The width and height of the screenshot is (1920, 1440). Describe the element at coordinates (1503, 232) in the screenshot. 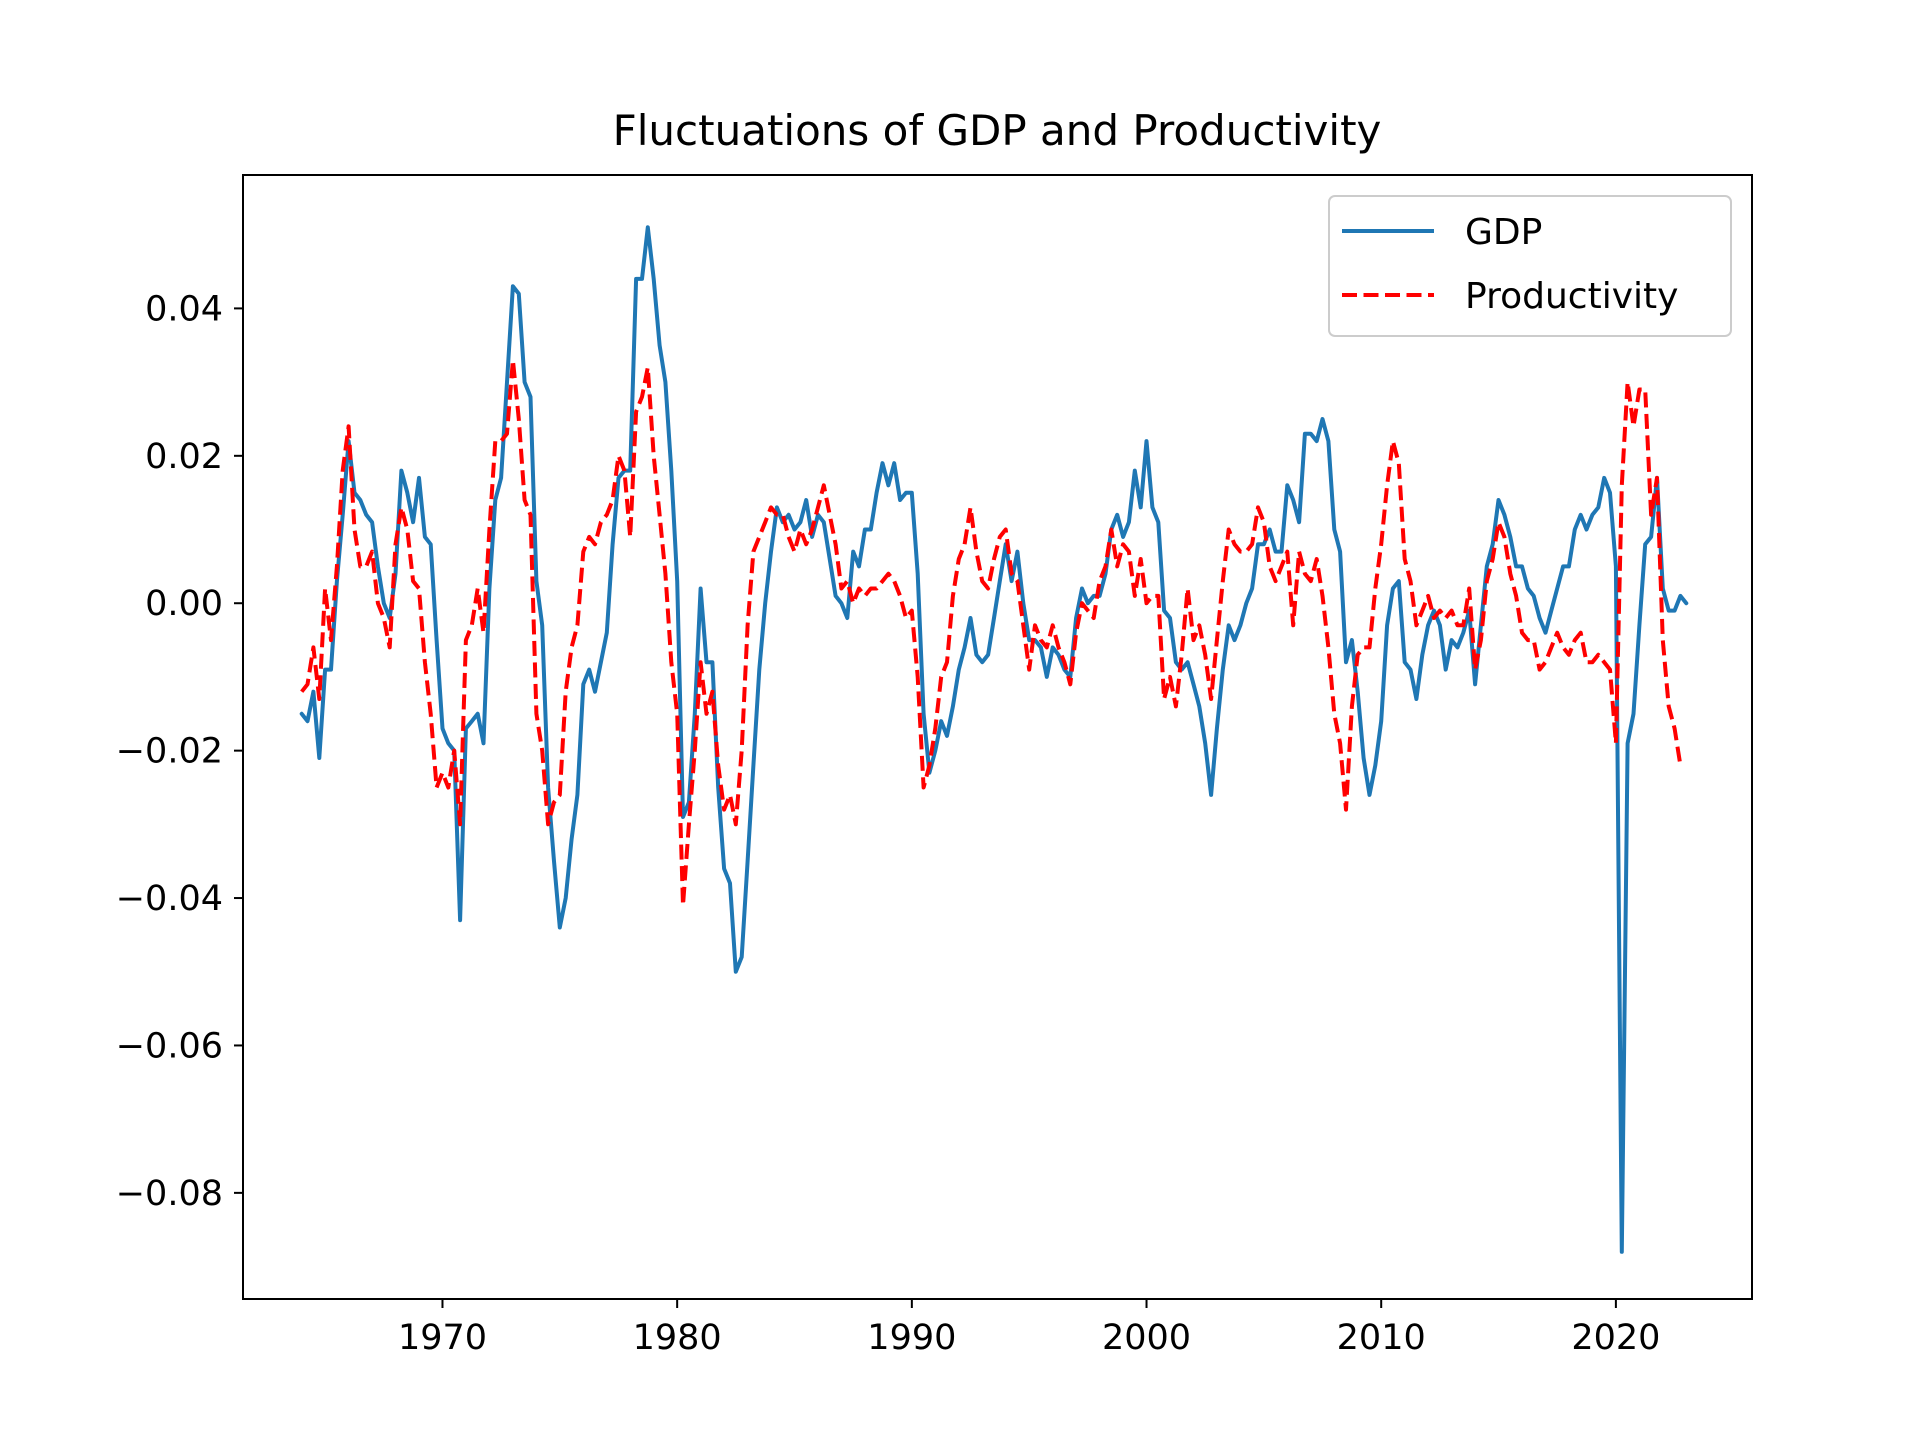

I see `legend-label-gdp: GDP` at that location.